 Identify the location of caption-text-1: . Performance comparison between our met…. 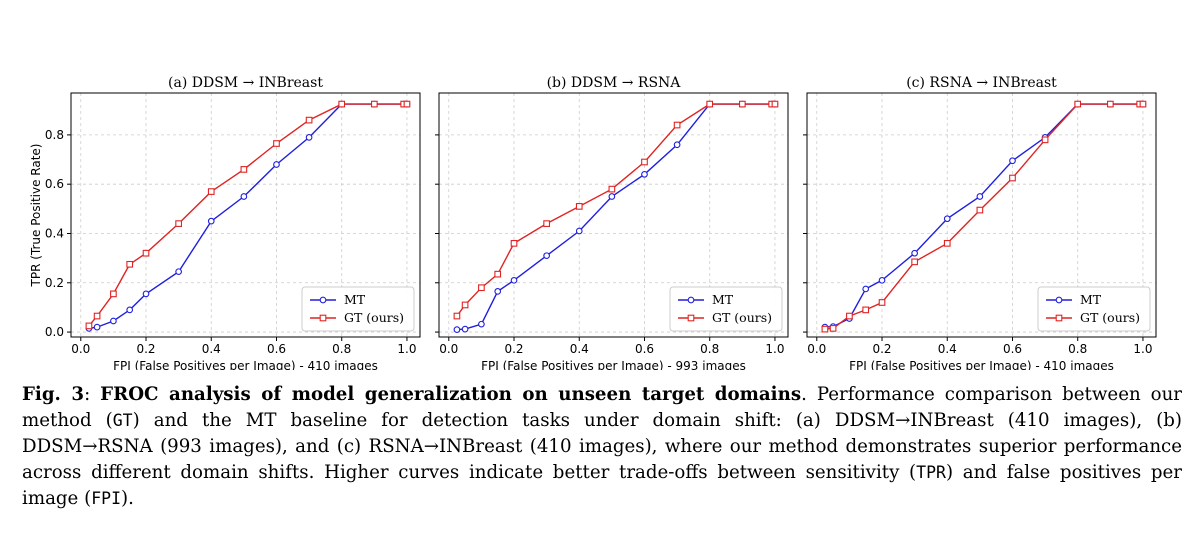
(602, 407).